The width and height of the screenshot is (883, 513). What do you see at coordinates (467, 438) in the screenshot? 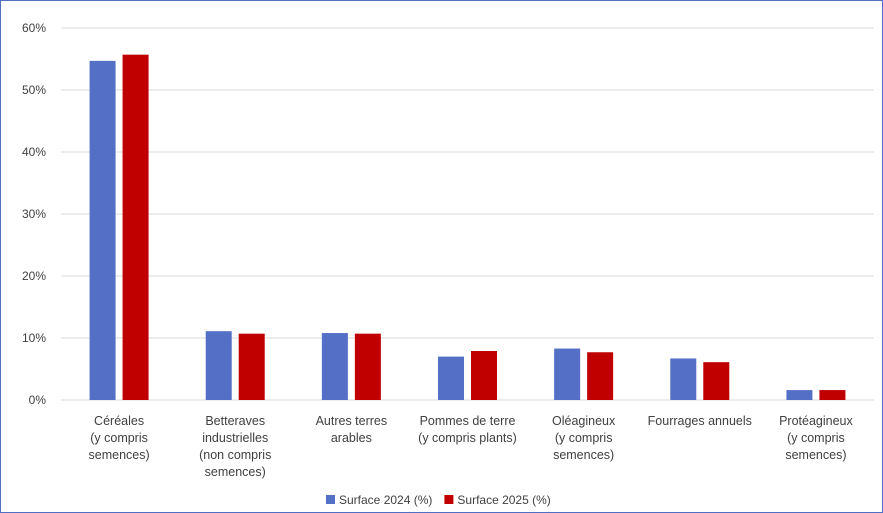
I see `x-tick-label: (y compris plants)` at bounding box center [467, 438].